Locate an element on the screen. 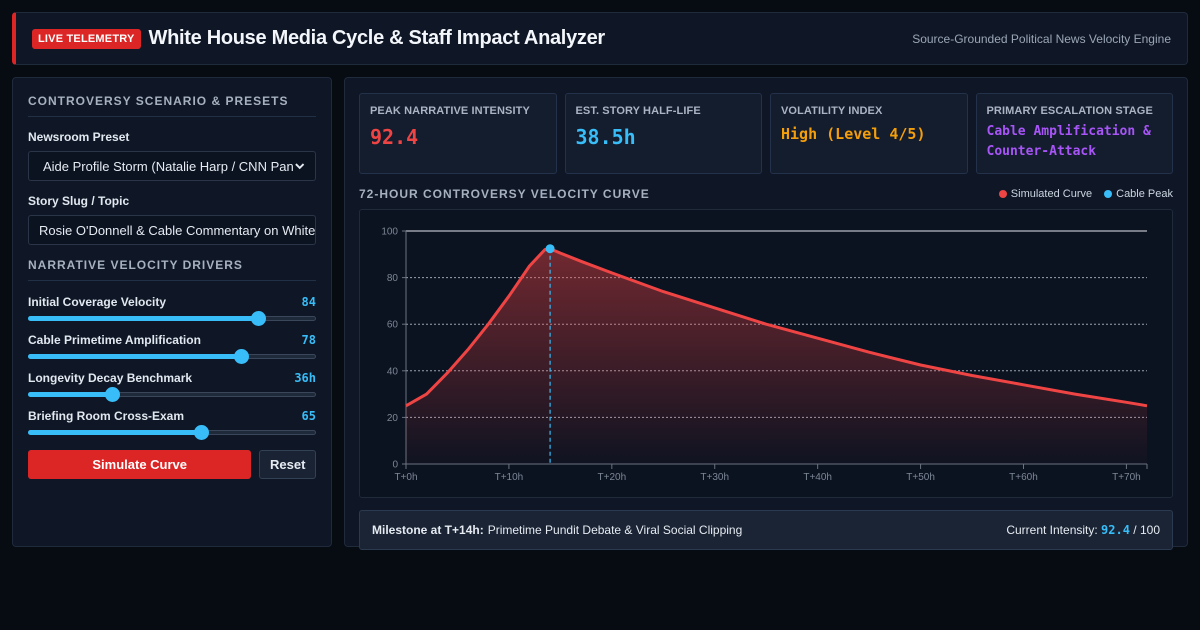 This screenshot has width=1200, height=630. live-telemetry-badge: LIVE TELEMETRY is located at coordinates (86, 38).